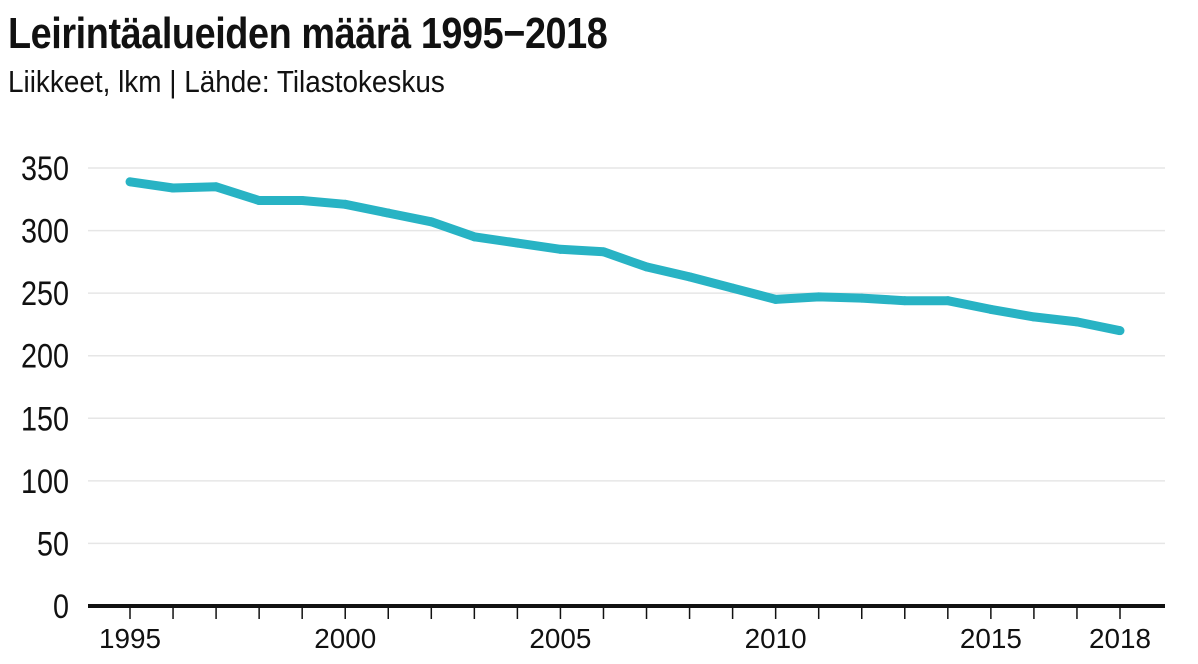  Describe the element at coordinates (776, 638) in the screenshot. I see `x-tick-label-2010: 2010` at that location.